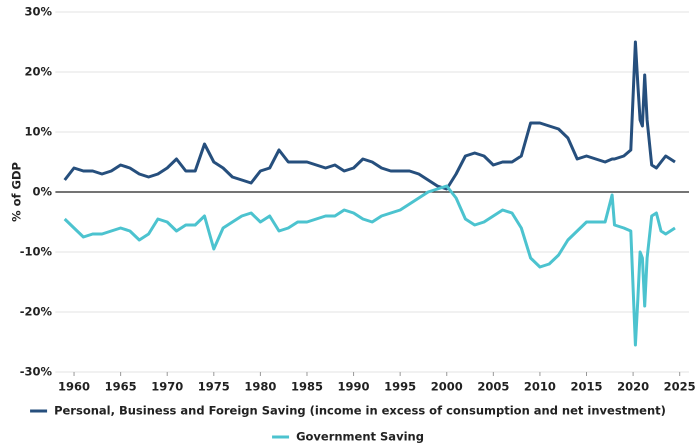 This screenshot has height=448, width=696. Describe the element at coordinates (400, 387) in the screenshot. I see `x-tick-label: 1995` at that location.